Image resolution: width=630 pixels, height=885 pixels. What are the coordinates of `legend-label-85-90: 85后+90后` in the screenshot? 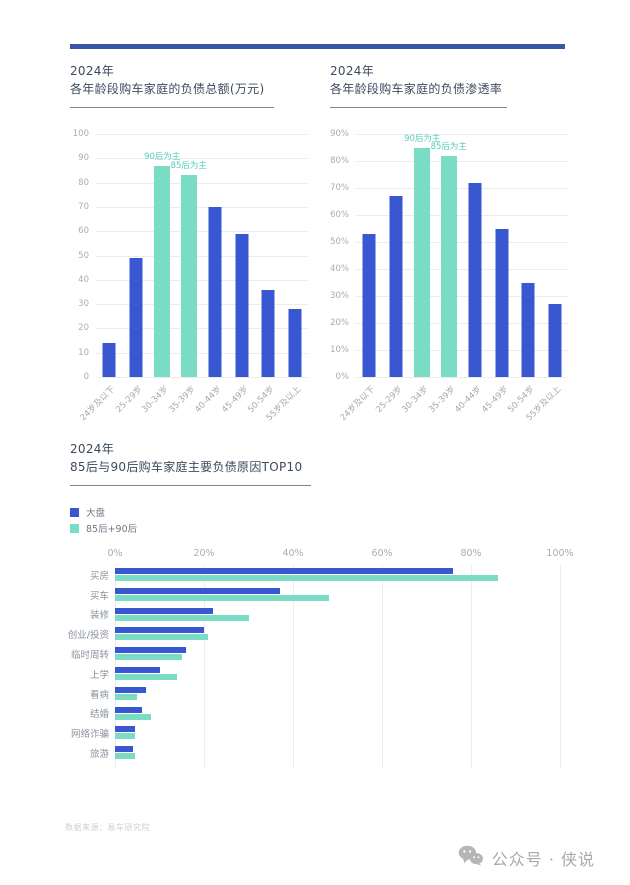 It's located at (112, 529).